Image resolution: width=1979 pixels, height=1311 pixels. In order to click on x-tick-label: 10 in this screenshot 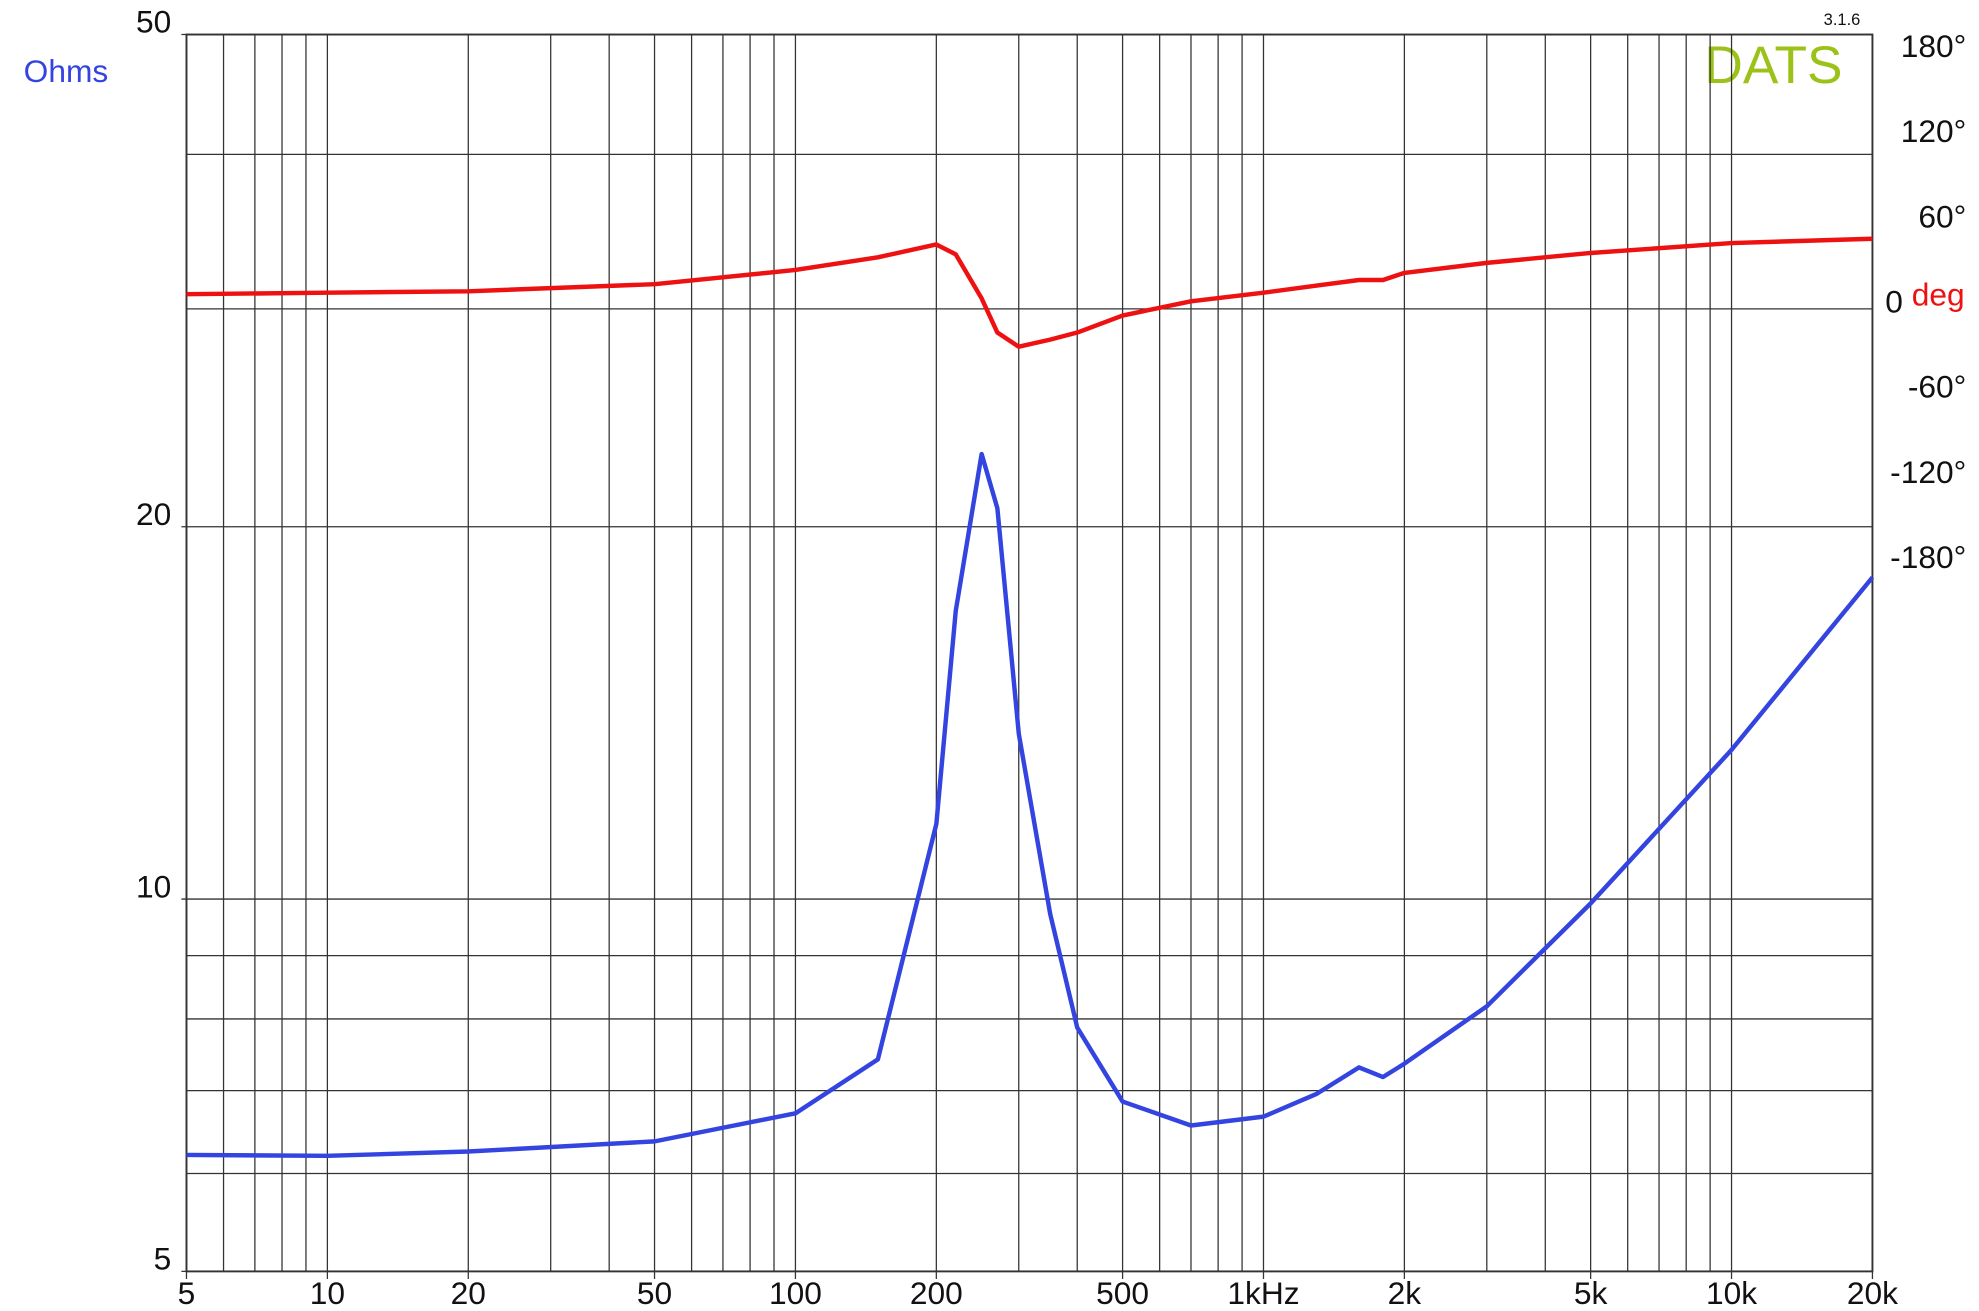, I will do `click(327, 1293)`.